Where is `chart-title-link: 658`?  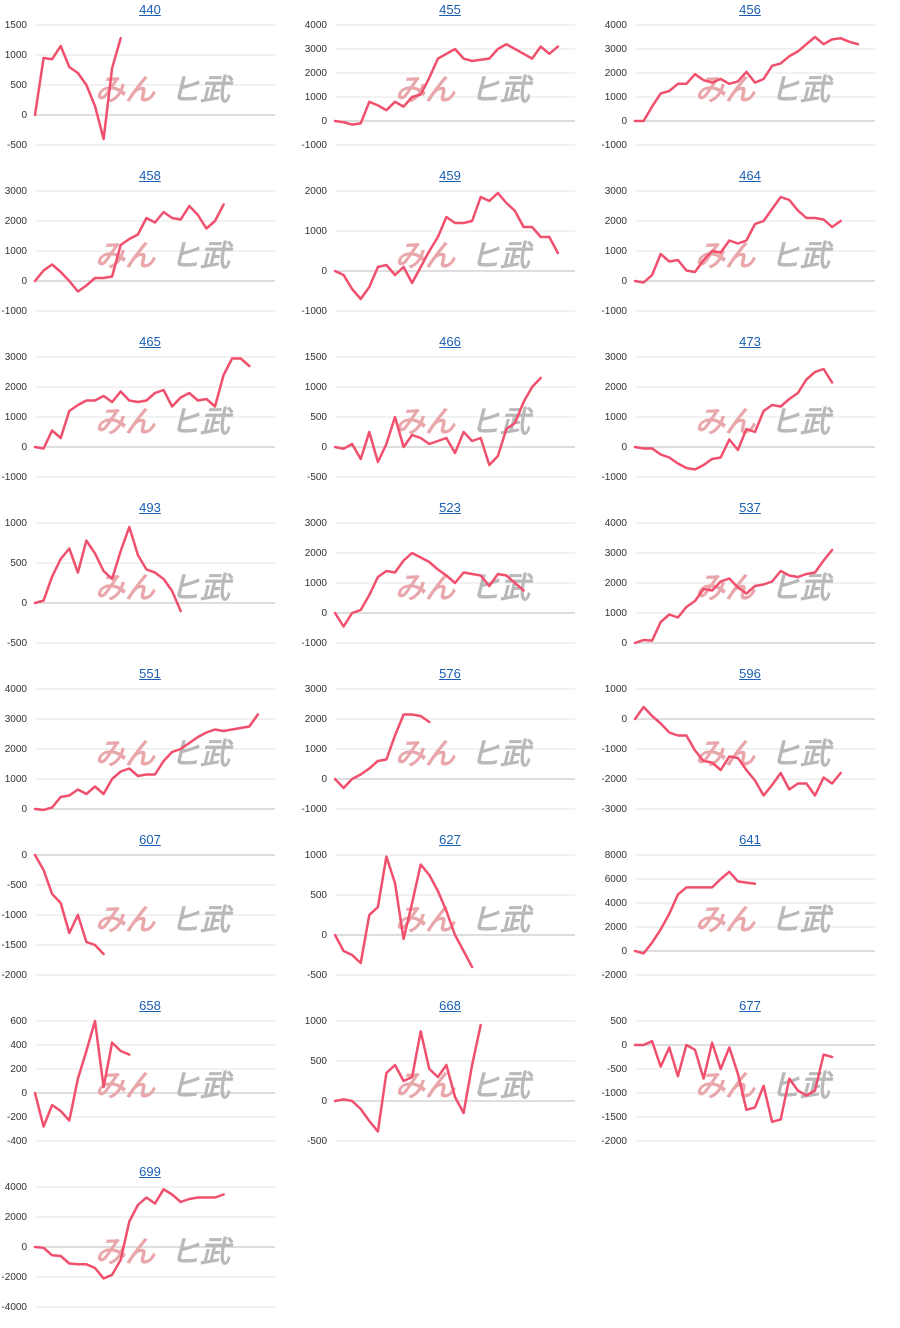 chart-title-link: 658 is located at coordinates (150, 1005).